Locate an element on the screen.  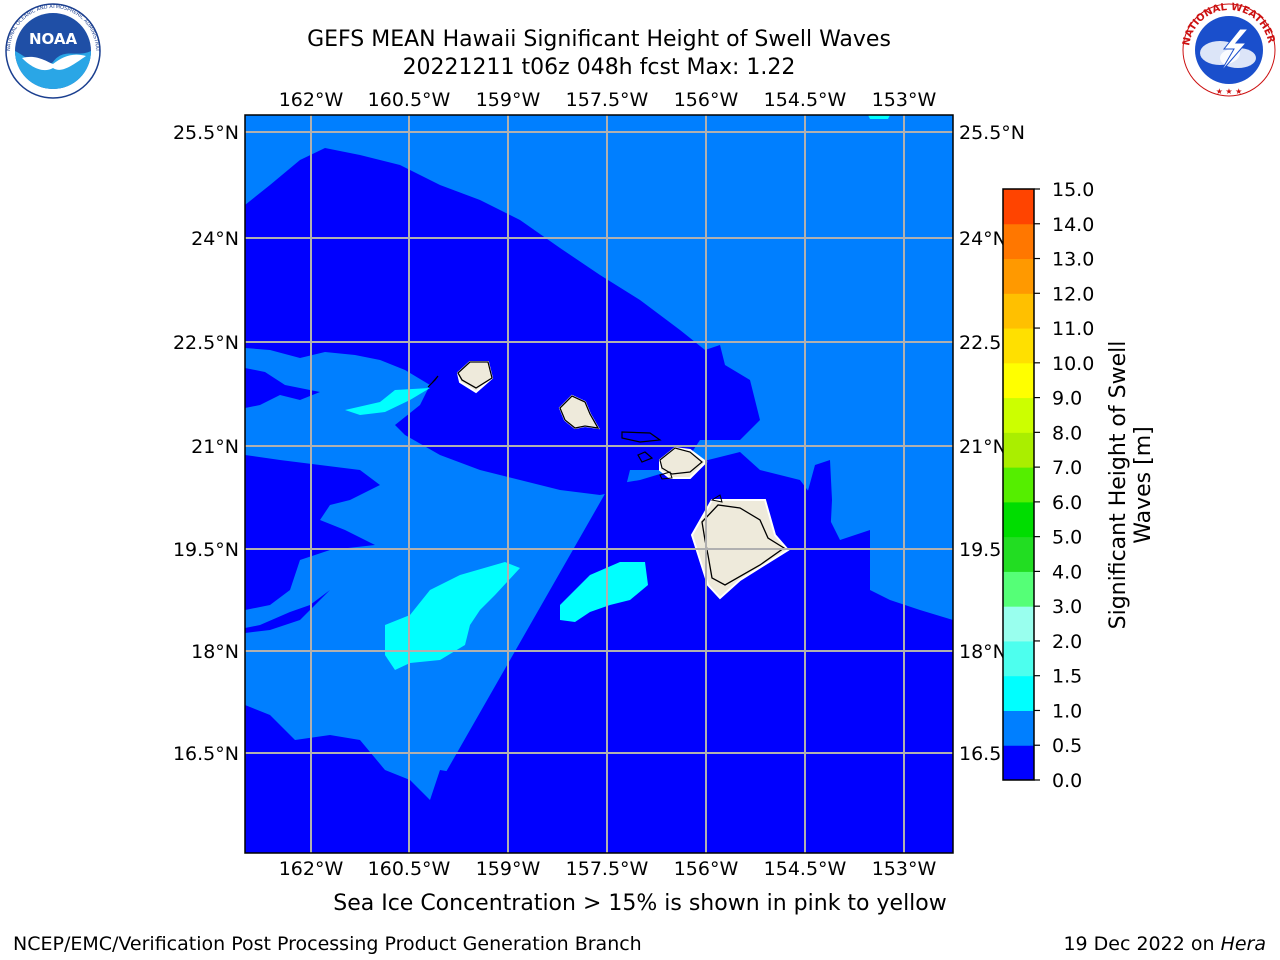
colorbar-tick-label: 1.0 is located at coordinates (1067, 711).